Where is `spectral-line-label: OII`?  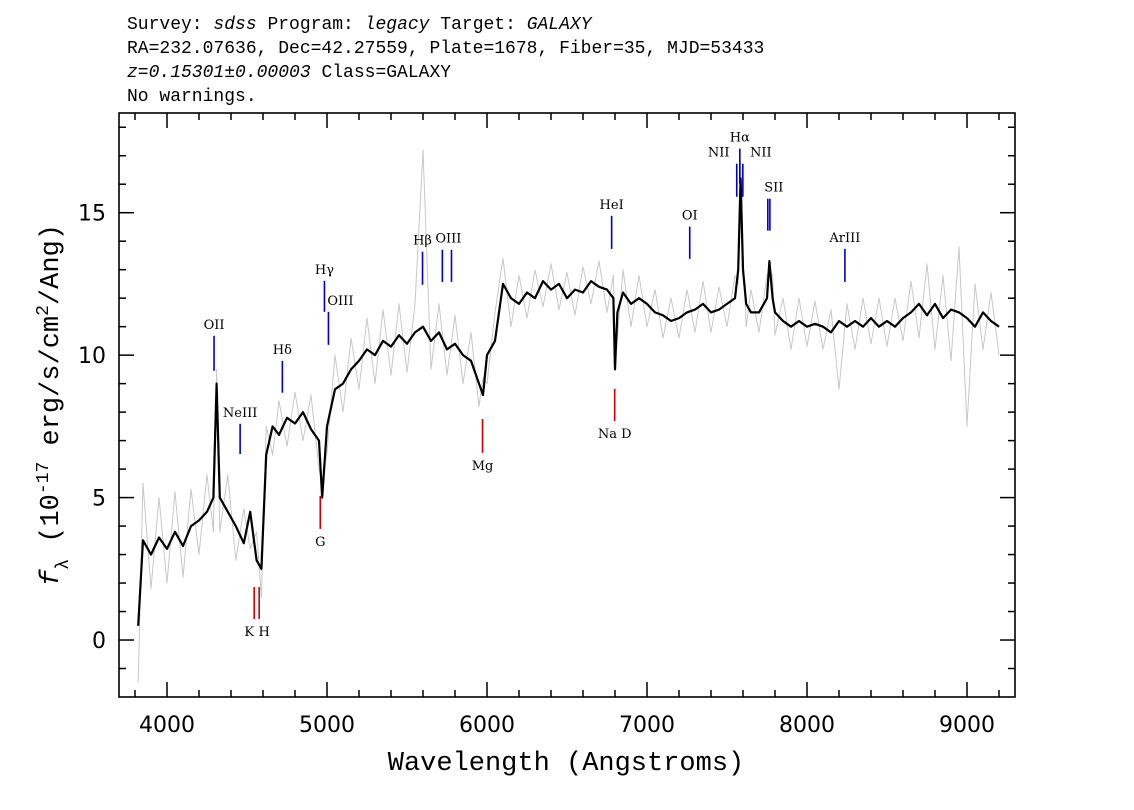
spectral-line-label: OII is located at coordinates (214, 325).